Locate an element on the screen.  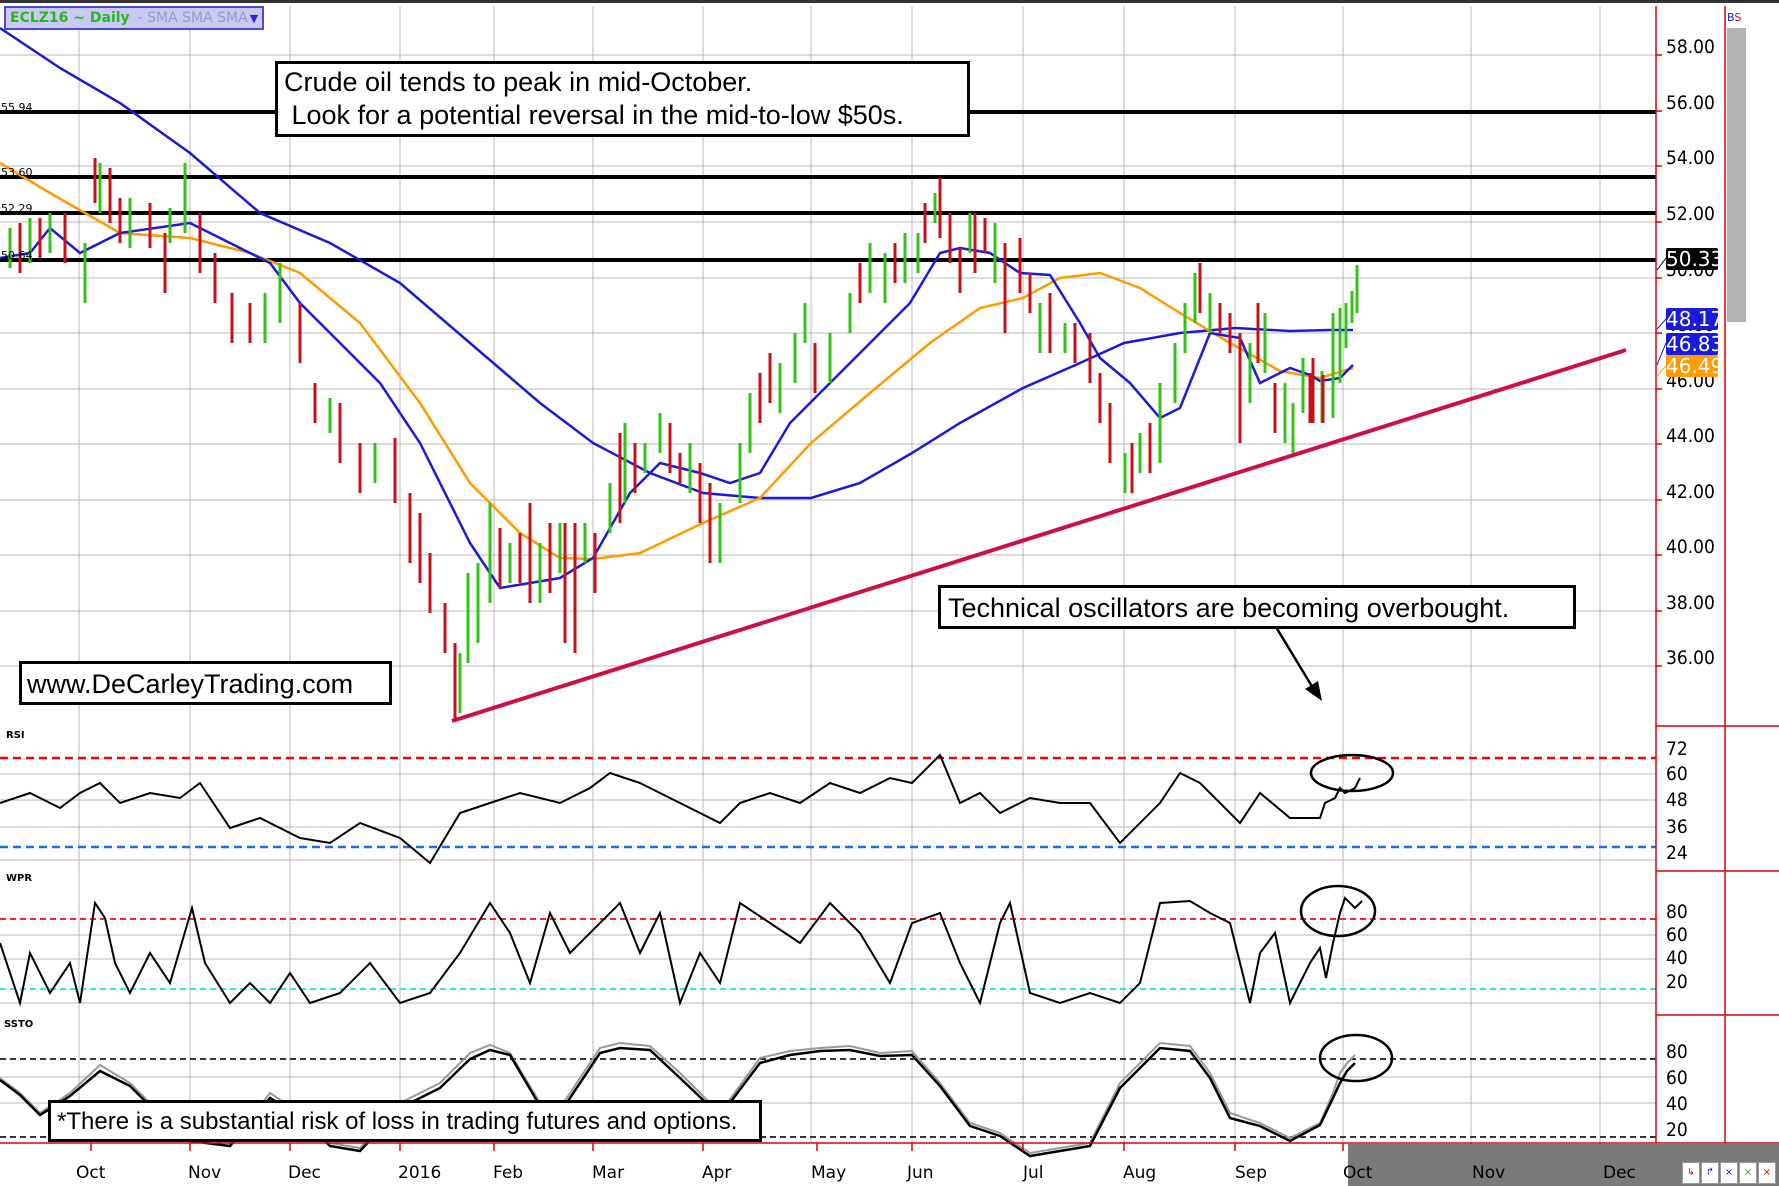
price-tick: 58.00 is located at coordinates (1690, 47).